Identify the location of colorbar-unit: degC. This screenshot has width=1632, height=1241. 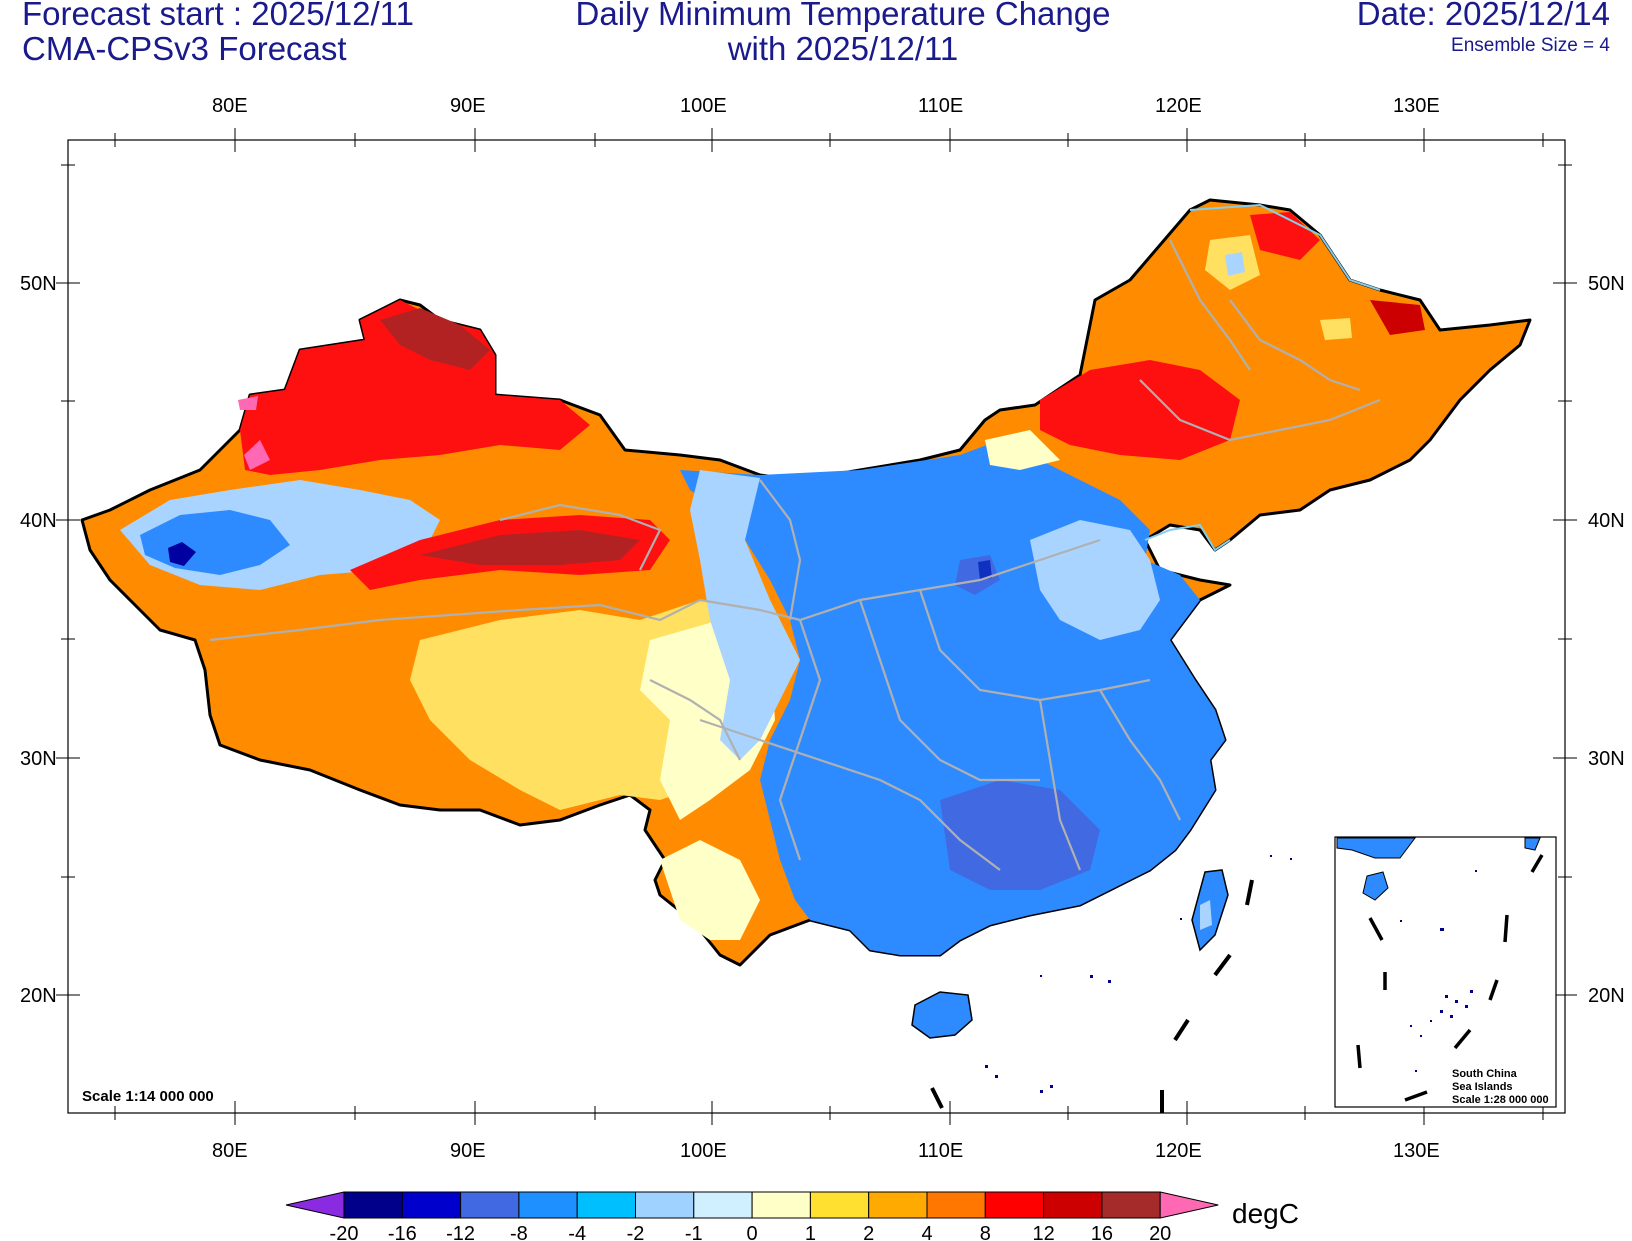
(1265, 1213).